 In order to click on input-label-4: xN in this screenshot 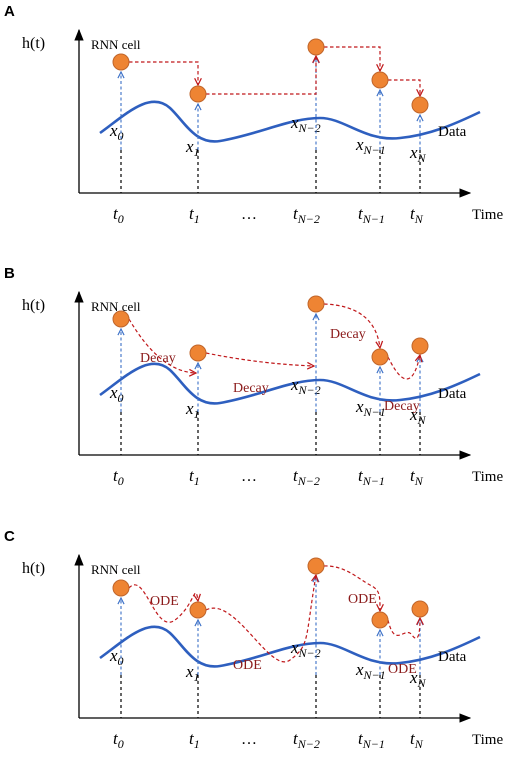, I will do `click(418, 416)`.